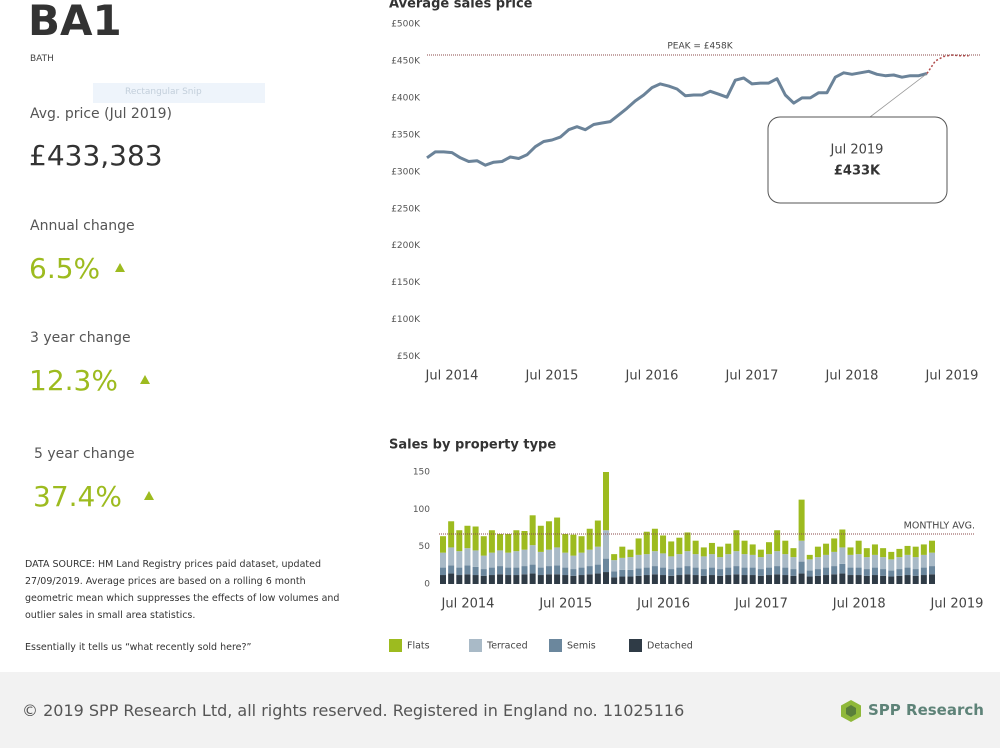 Image resolution: width=1000 pixels, height=748 pixels. Describe the element at coordinates (427, 585) in the screenshot. I see `y-tick-label: 0` at that location.